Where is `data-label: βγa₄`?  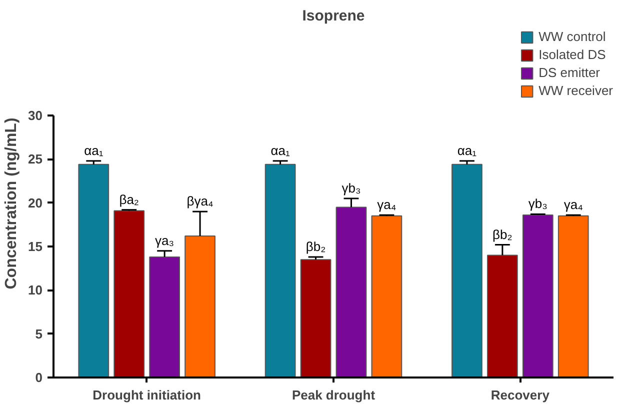
data-label: βγa₄ is located at coordinates (200, 201).